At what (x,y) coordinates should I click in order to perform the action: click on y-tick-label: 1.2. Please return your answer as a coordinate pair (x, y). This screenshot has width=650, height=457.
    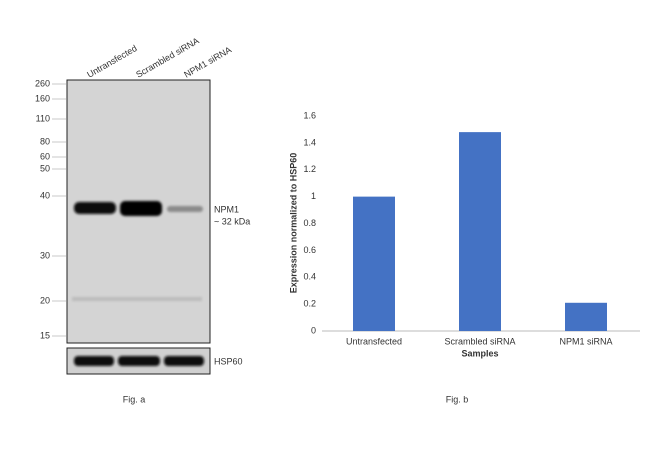
    Looking at the image, I should click on (309, 169).